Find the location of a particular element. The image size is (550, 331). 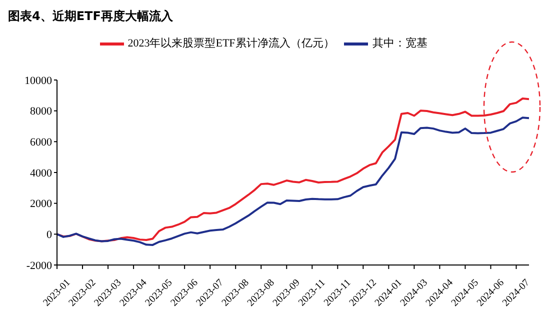

y-tick-label: 4000 is located at coordinates (41, 173).